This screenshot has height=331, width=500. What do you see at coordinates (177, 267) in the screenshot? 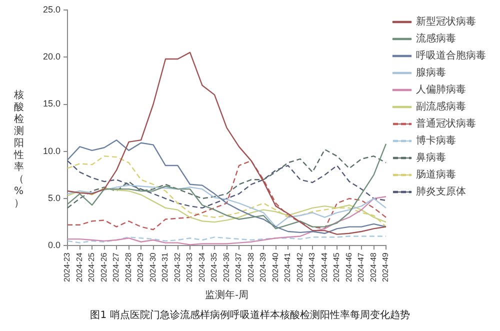
I see `x-tick-label: 2024-32` at bounding box center [177, 267].